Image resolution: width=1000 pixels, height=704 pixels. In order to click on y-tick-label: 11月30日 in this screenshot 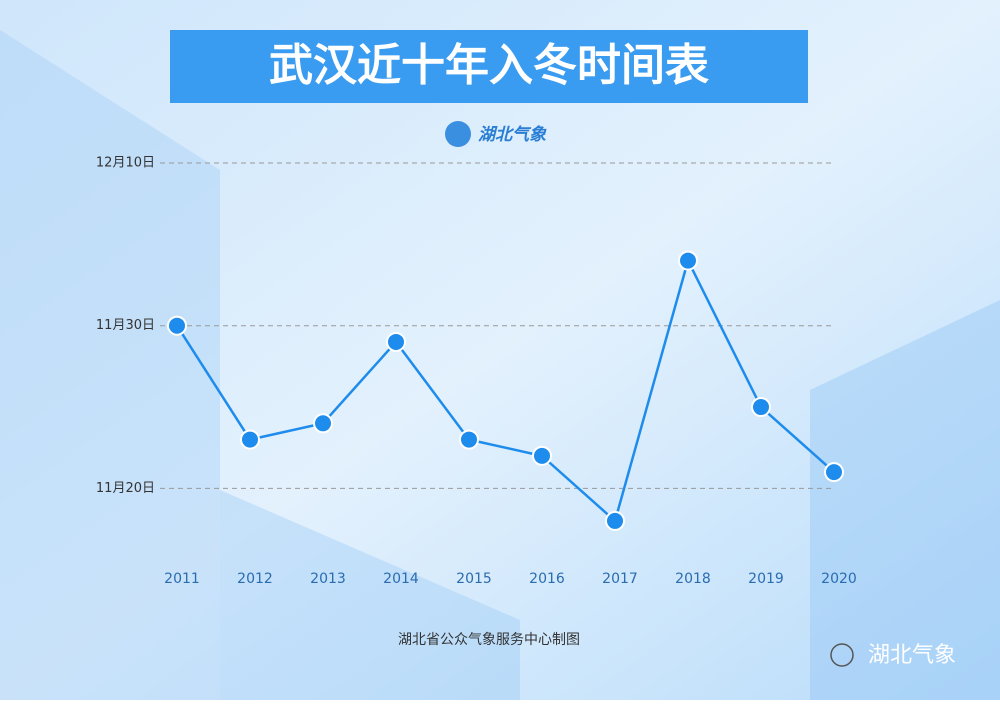, I will do `click(125, 325)`.